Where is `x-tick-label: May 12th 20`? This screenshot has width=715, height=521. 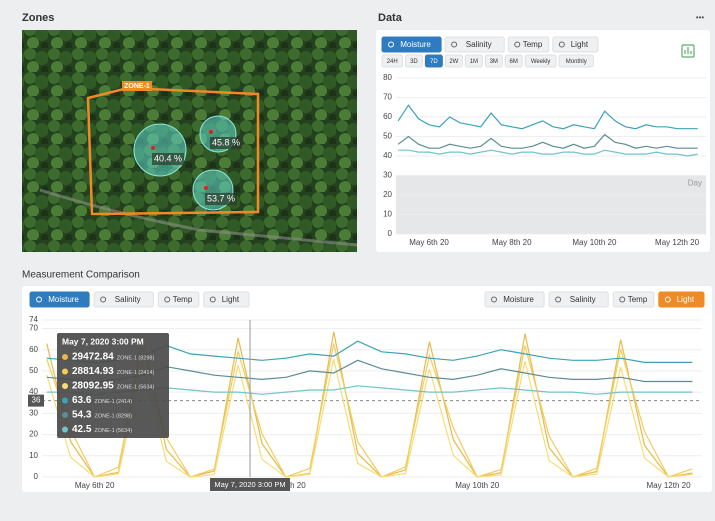 x-tick-label: May 12th 20 is located at coordinates (677, 242).